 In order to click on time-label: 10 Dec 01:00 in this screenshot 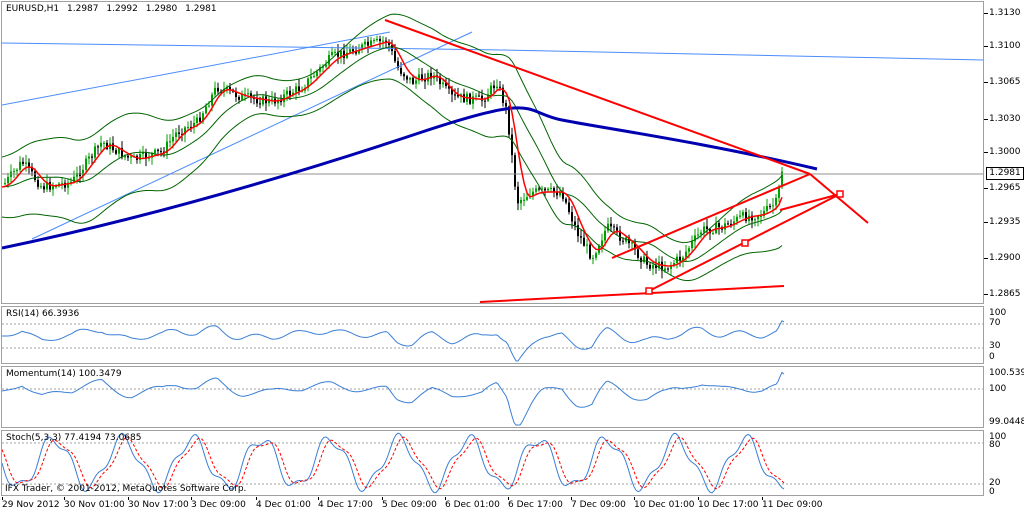, I will do `click(664, 505)`.